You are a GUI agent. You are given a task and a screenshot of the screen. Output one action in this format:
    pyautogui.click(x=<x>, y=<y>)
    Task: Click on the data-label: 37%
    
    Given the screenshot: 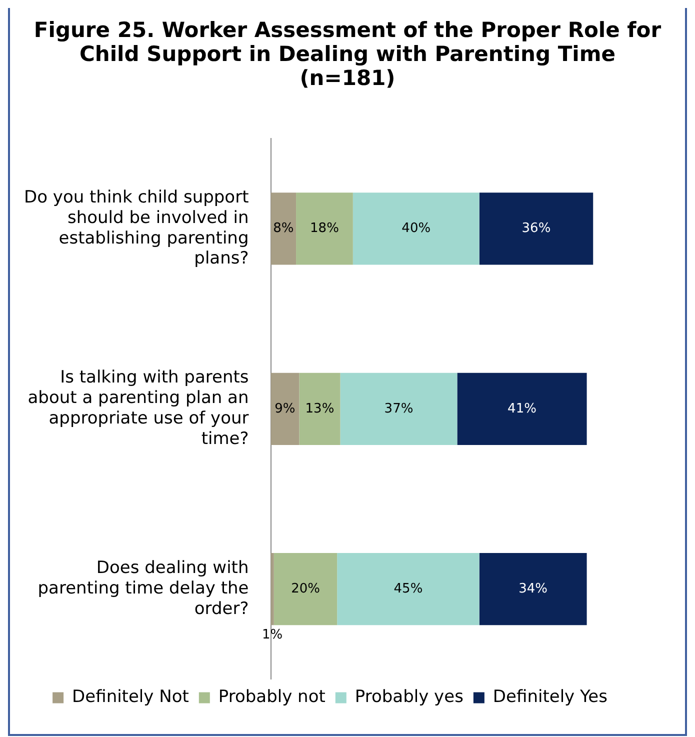 What is the action you would take?
    pyautogui.click(x=399, y=408)
    